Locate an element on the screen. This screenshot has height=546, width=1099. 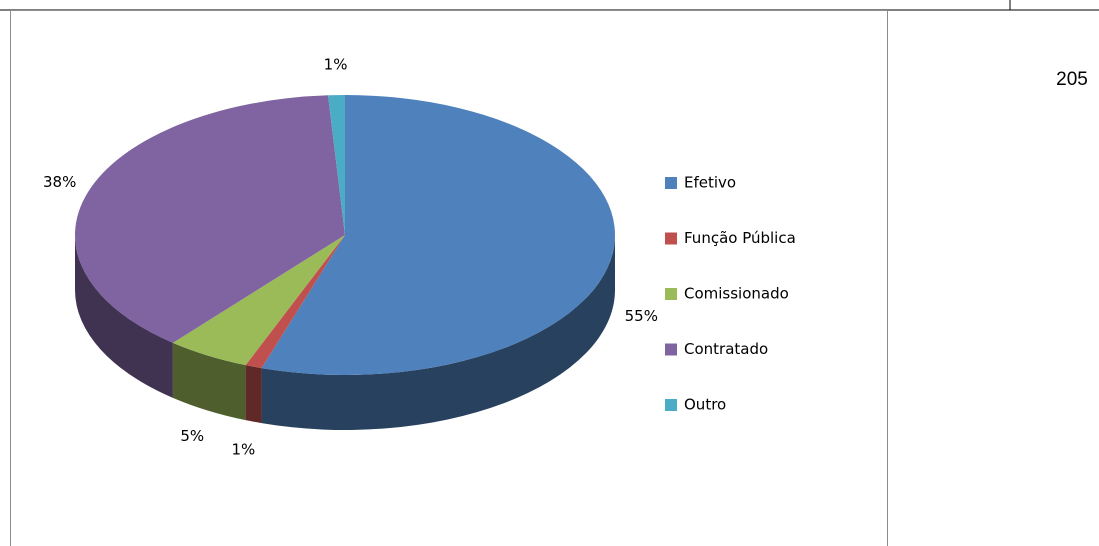
legend-label: Outro is located at coordinates (705, 405).